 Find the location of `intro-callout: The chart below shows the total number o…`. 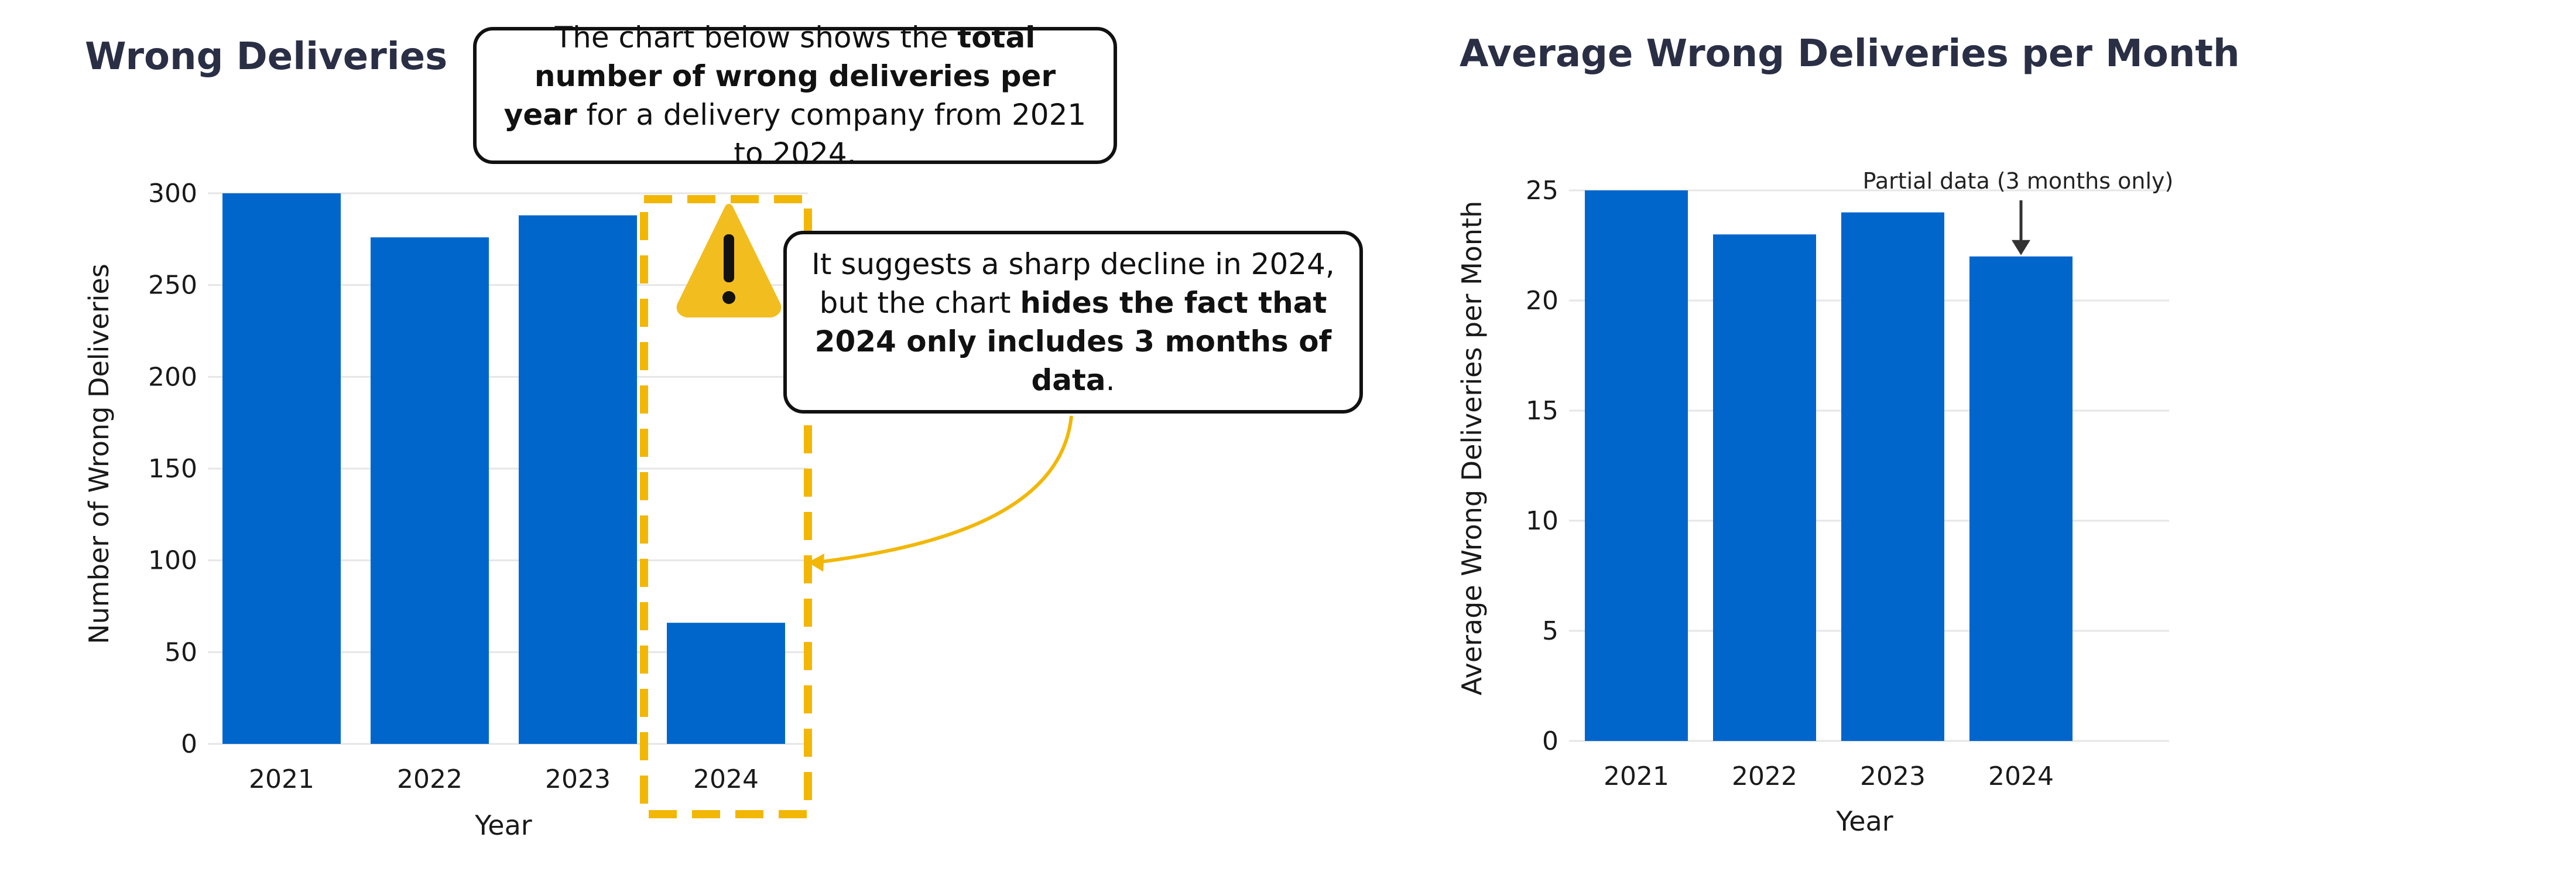

intro-callout: The chart below shows the total number o… is located at coordinates (795, 95).